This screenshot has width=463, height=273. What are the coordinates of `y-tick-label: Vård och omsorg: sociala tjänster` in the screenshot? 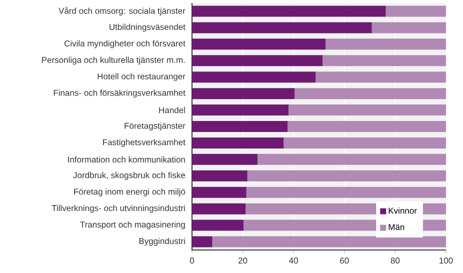 It's located at (122, 11).